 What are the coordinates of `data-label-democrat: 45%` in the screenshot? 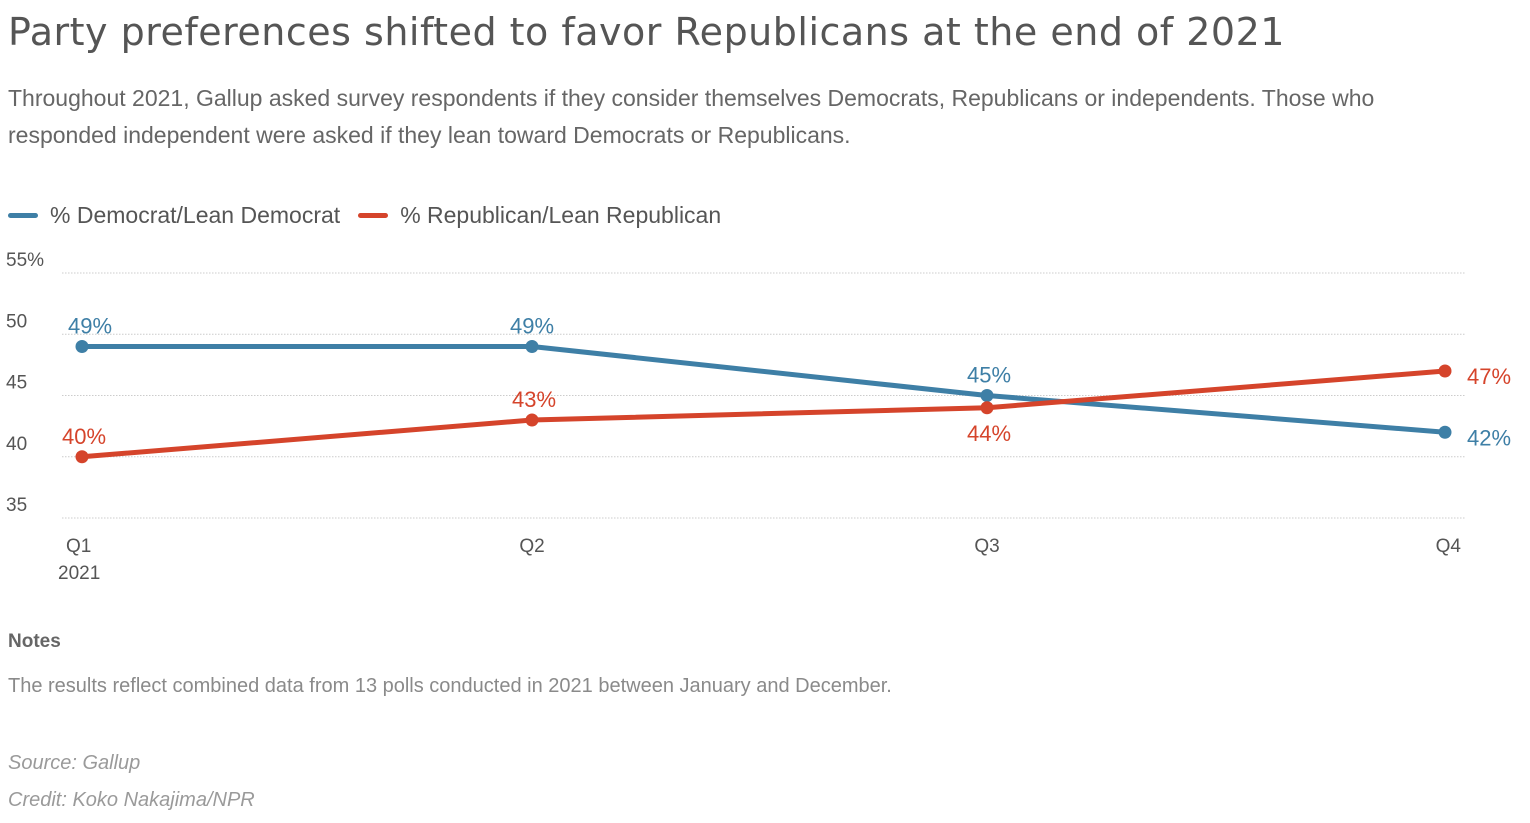 It's located at (989, 375).